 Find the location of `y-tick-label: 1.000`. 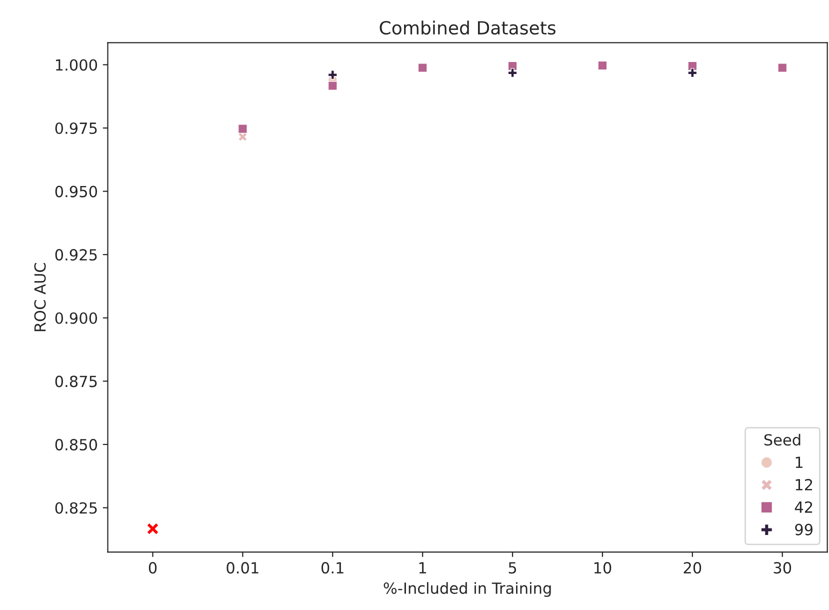

y-tick-label: 1.000 is located at coordinates (77, 65).